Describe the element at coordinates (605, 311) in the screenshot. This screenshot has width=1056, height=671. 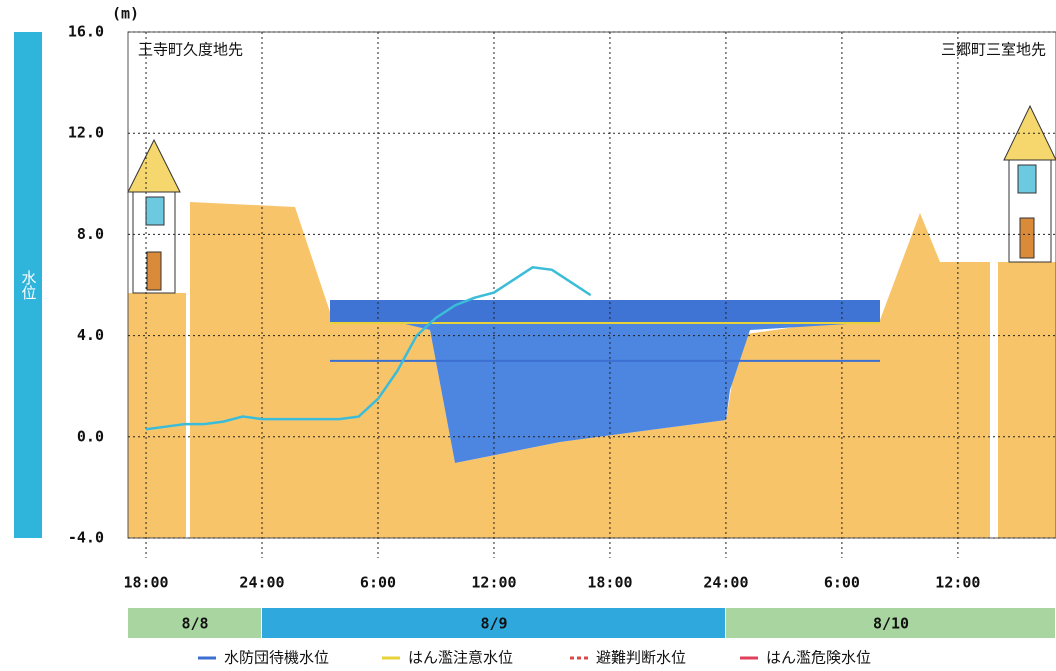
I see `river-surface` at that location.